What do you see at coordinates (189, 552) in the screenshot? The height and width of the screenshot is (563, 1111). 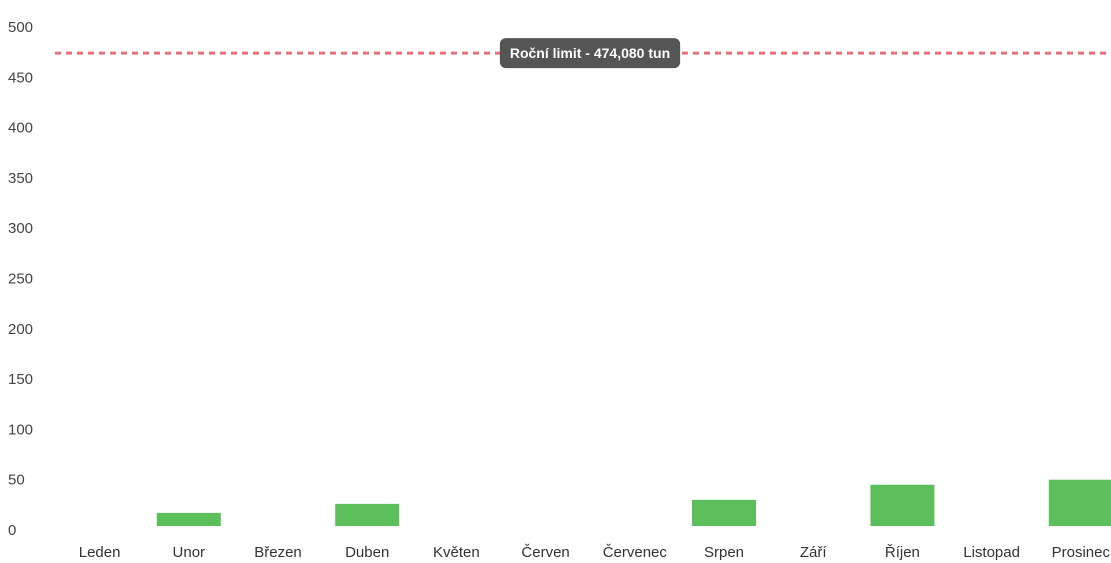 I see `x-tick-label: Unor` at bounding box center [189, 552].